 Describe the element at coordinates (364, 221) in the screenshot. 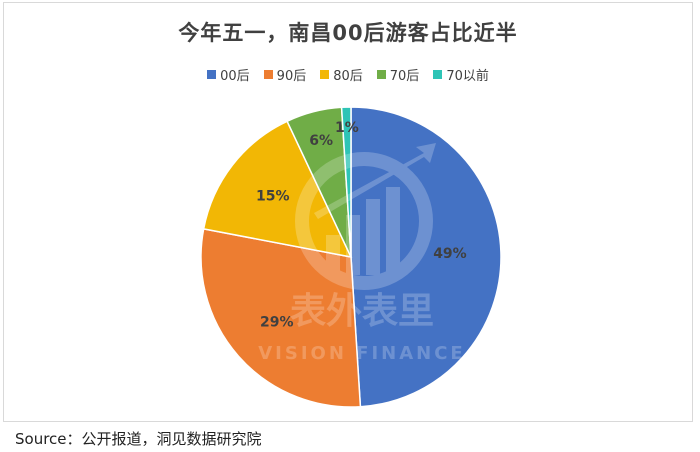

I see `watermark-ring` at that location.